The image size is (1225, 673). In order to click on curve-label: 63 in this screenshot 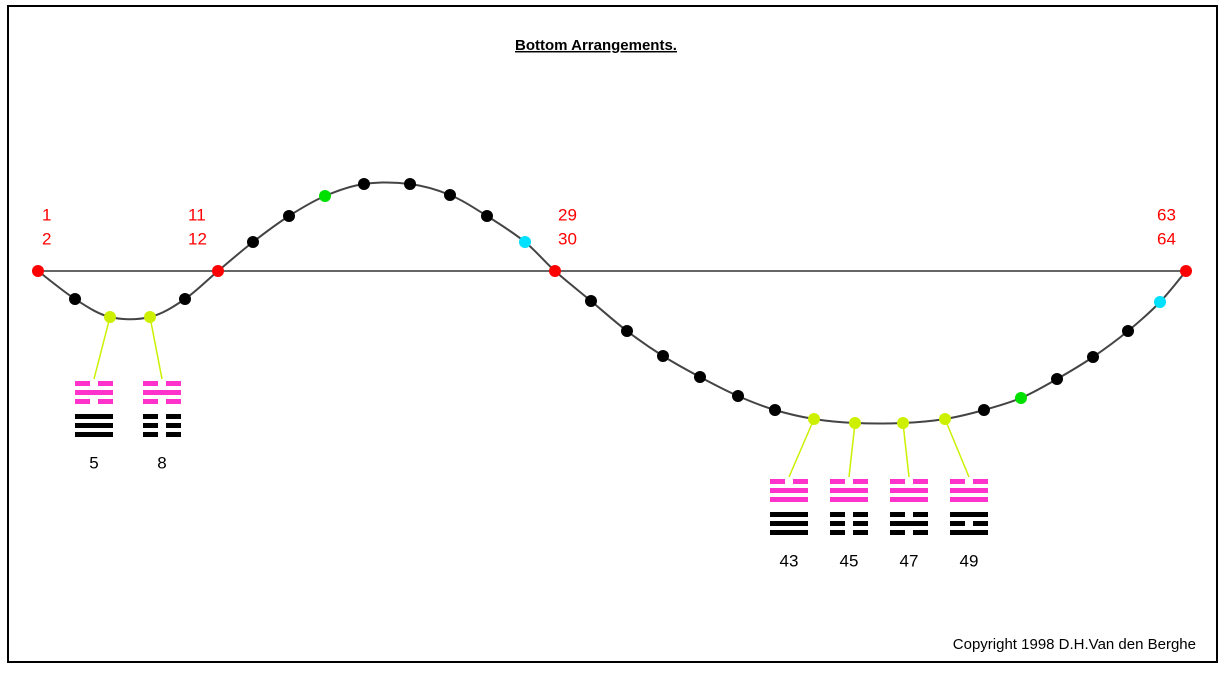, I will do `click(1166, 214)`.